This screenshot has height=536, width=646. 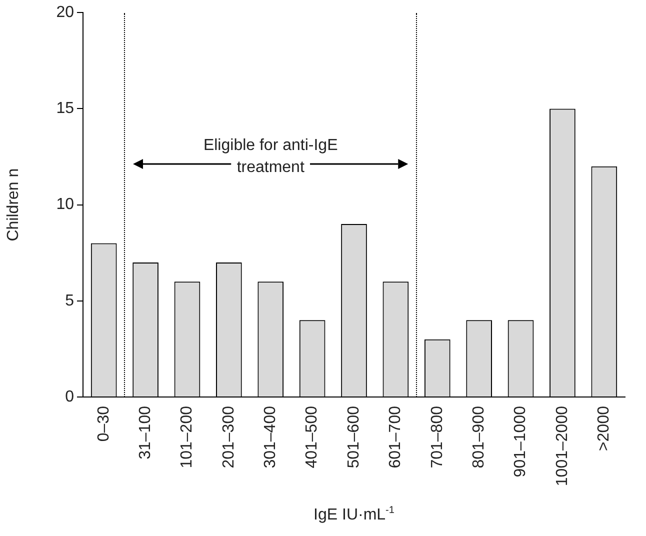 What do you see at coordinates (69, 397) in the screenshot?
I see `y-tick-label: 0` at bounding box center [69, 397].